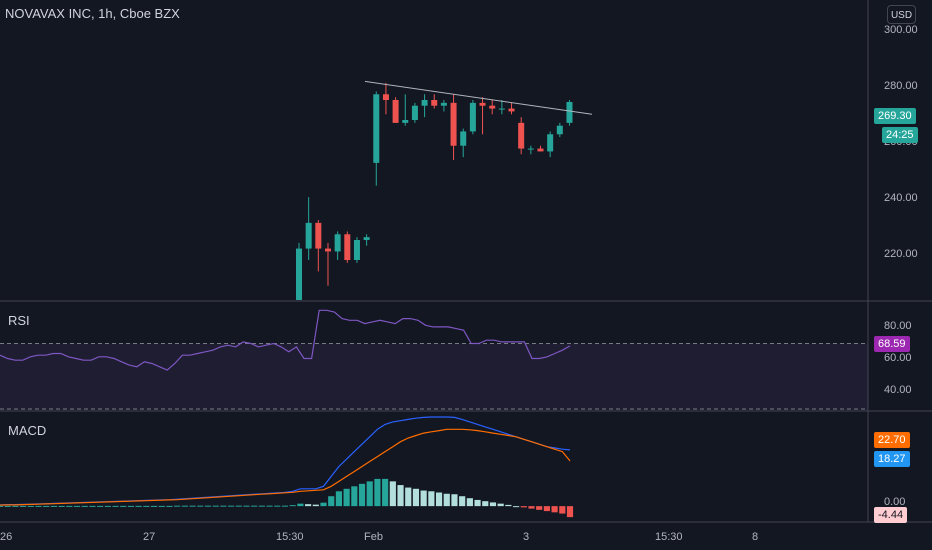  Describe the element at coordinates (900, 135) in the screenshot. I see `bar-countdown-tag: 24:25` at that location.